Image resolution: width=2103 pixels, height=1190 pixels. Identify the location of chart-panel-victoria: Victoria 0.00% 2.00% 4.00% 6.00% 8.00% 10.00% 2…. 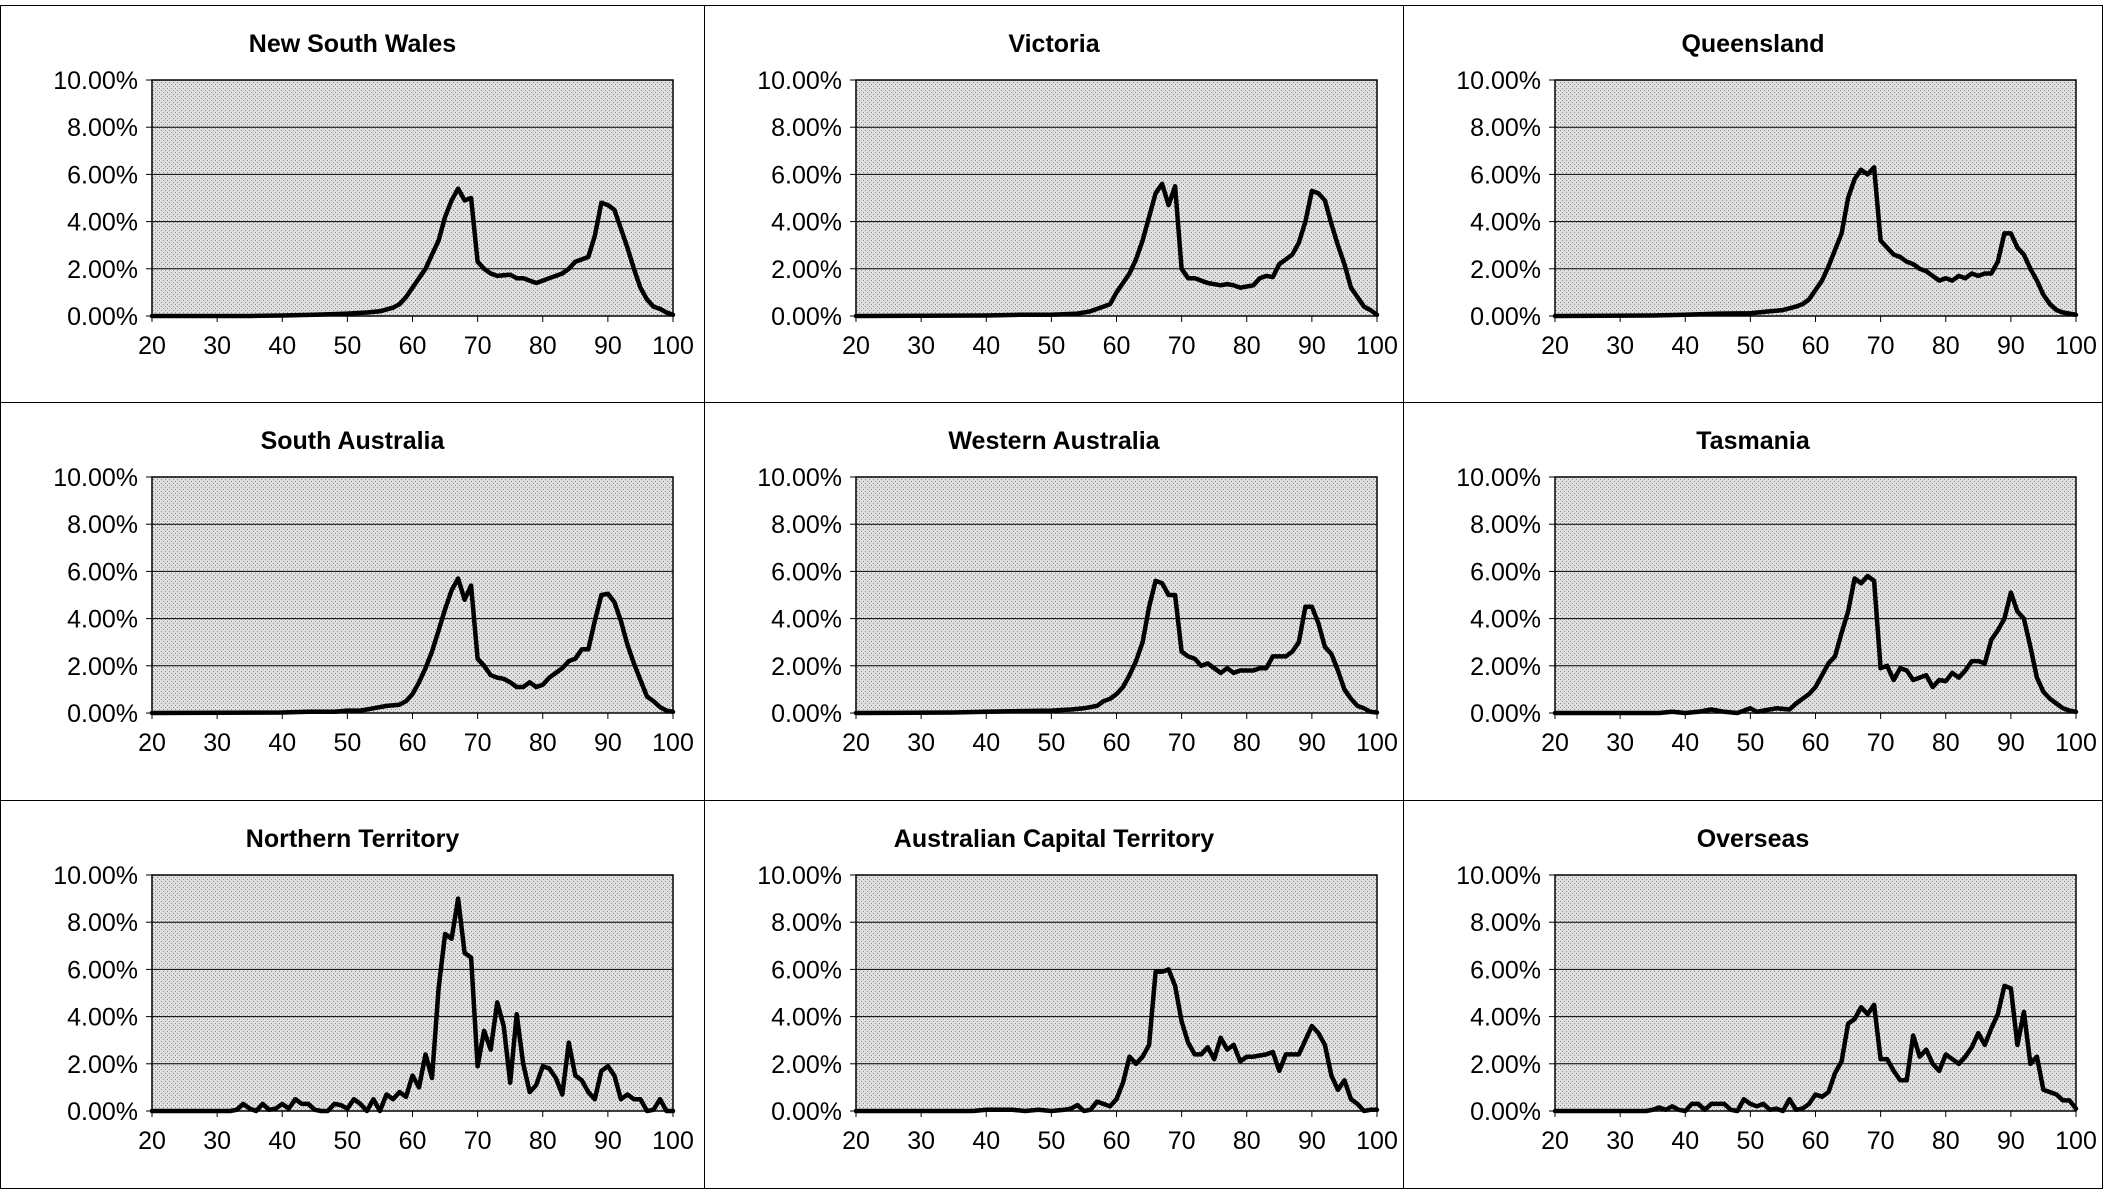
(1054, 204).